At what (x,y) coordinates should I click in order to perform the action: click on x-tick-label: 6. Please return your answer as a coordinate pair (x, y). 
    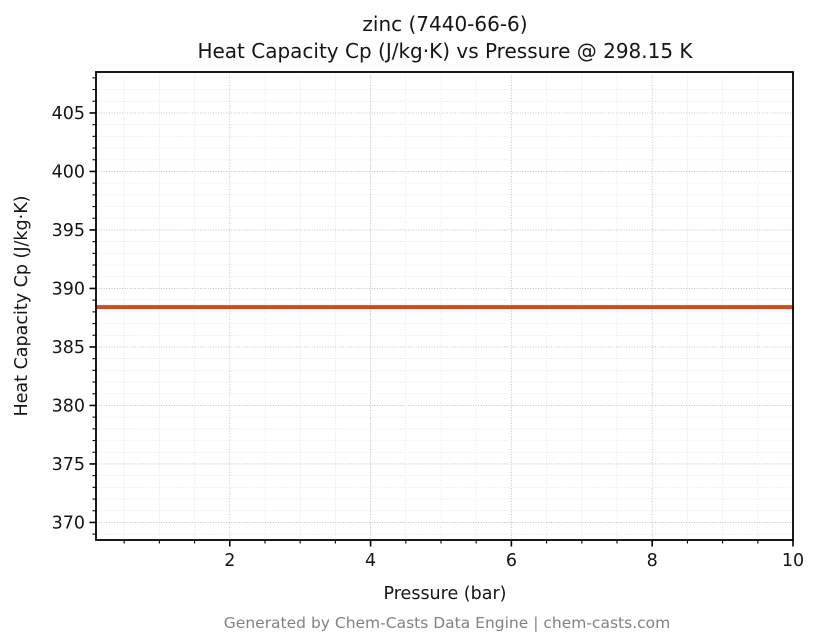
    Looking at the image, I should click on (511, 561).